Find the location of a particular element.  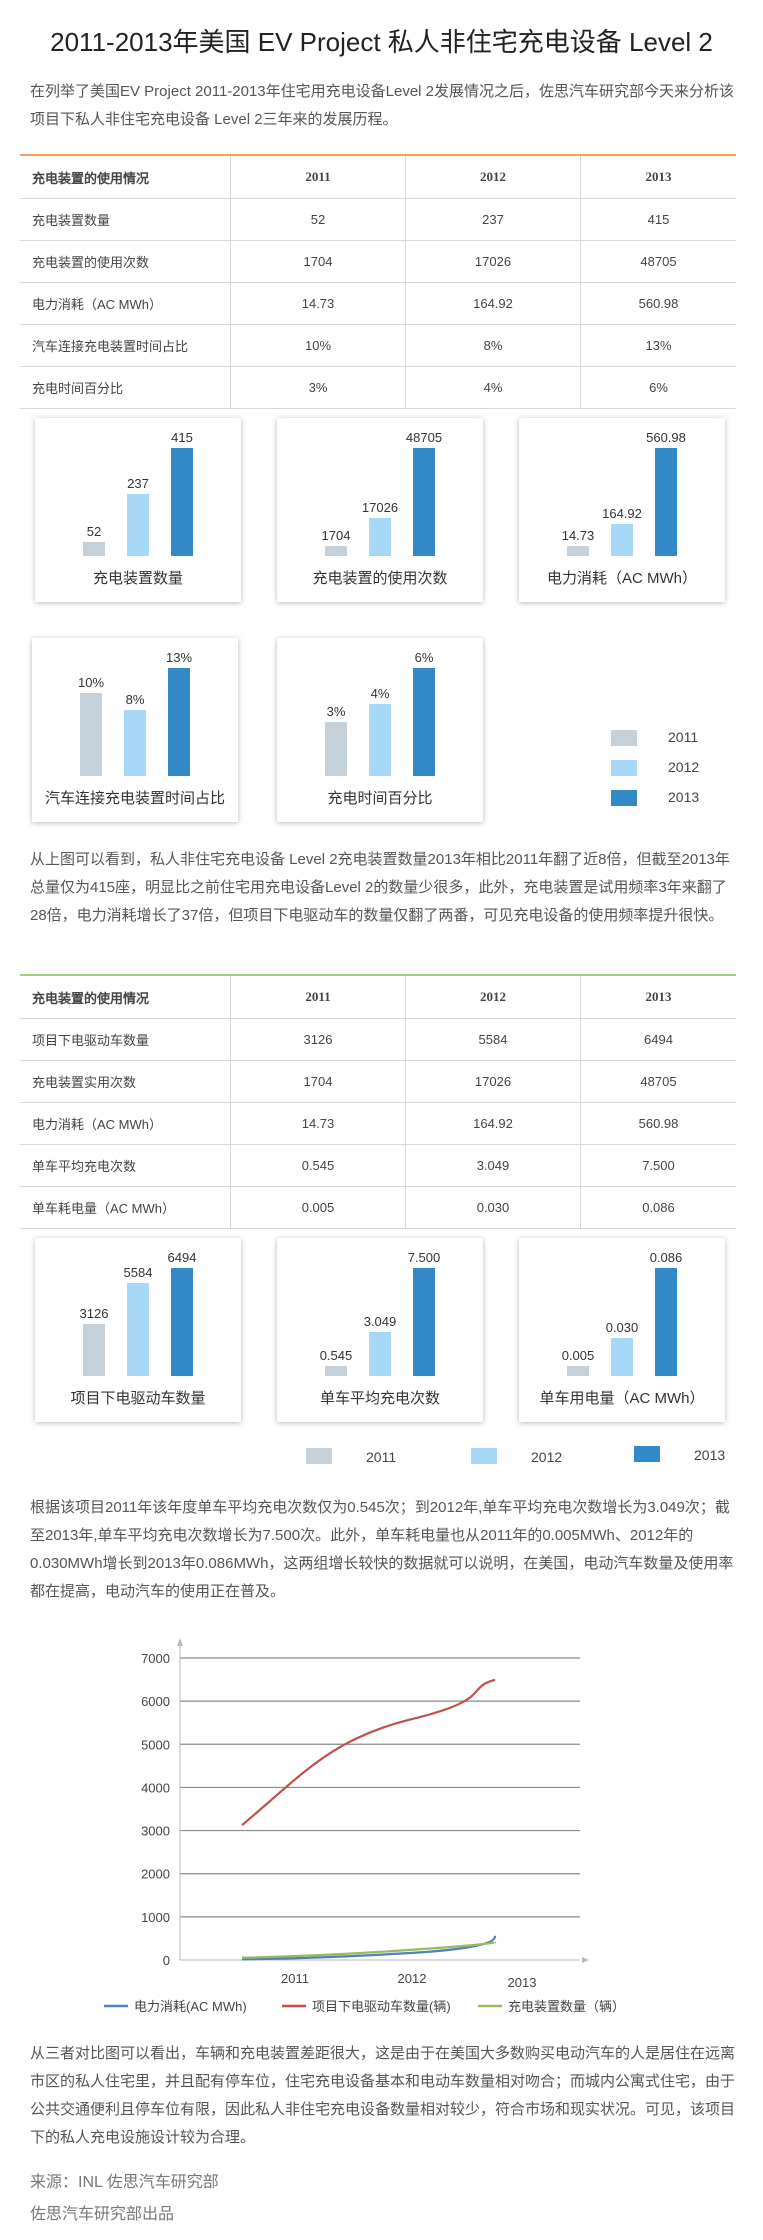

bar-chart-card: 3% 4% 6% 充电时间百分比 is located at coordinates (380, 730).